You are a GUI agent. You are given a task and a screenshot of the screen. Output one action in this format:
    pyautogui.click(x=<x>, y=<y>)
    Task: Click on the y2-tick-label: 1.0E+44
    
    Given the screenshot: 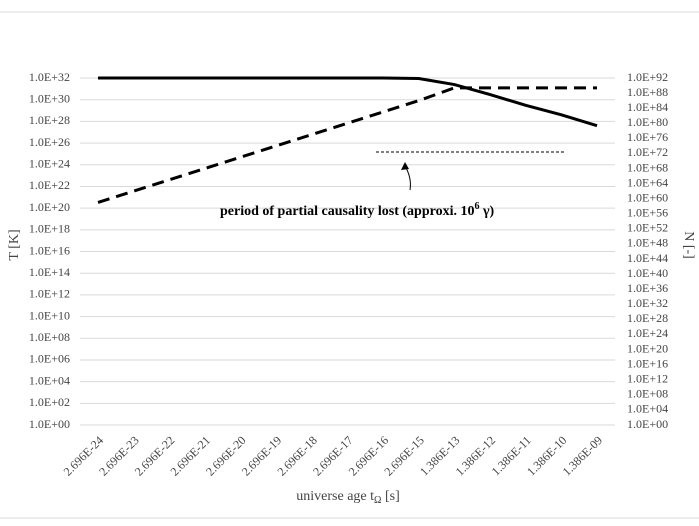 What is the action you would take?
    pyautogui.click(x=647, y=258)
    